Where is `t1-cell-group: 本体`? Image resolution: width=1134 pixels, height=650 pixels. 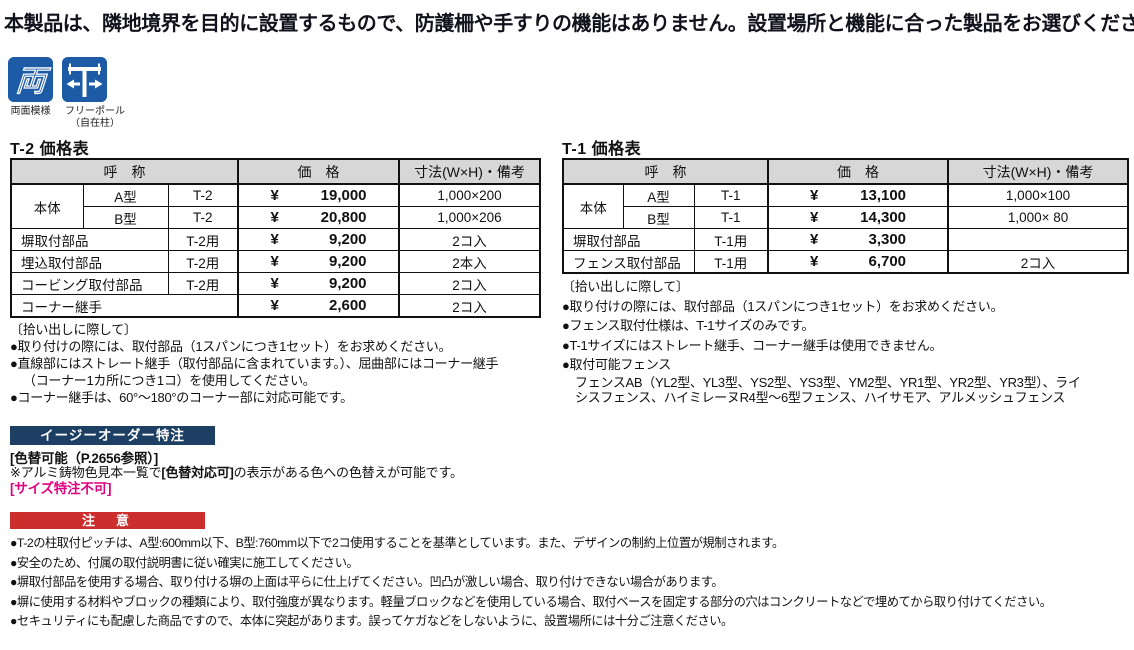
t1-cell-group: 本体 is located at coordinates (593, 206).